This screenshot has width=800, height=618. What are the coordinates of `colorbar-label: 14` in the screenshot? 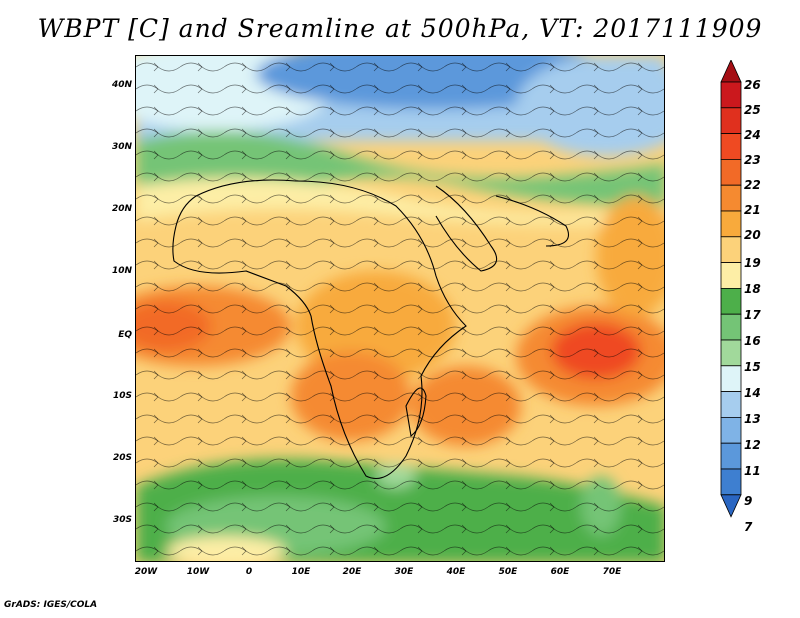 It's located at (752, 393).